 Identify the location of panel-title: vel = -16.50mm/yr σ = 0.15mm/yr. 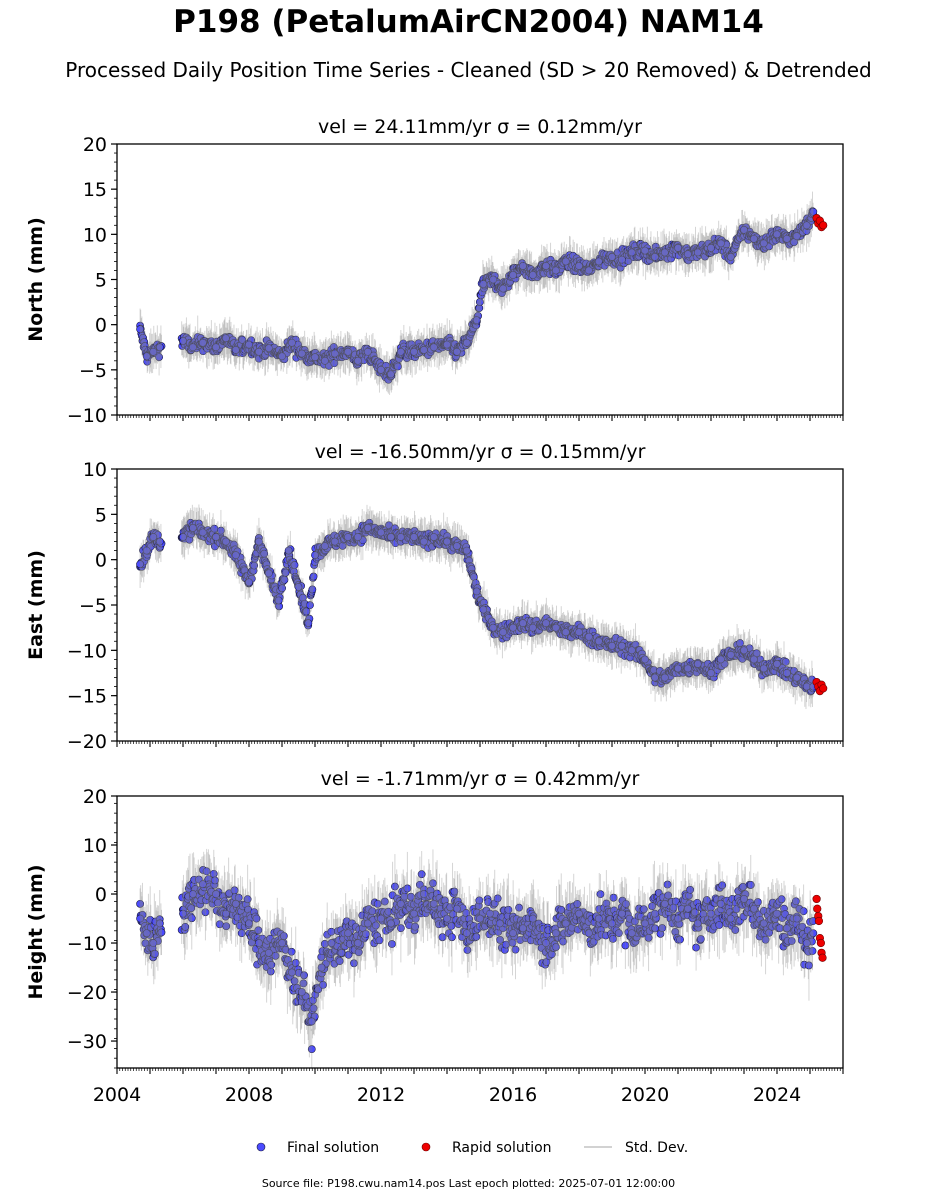
(480, 452).